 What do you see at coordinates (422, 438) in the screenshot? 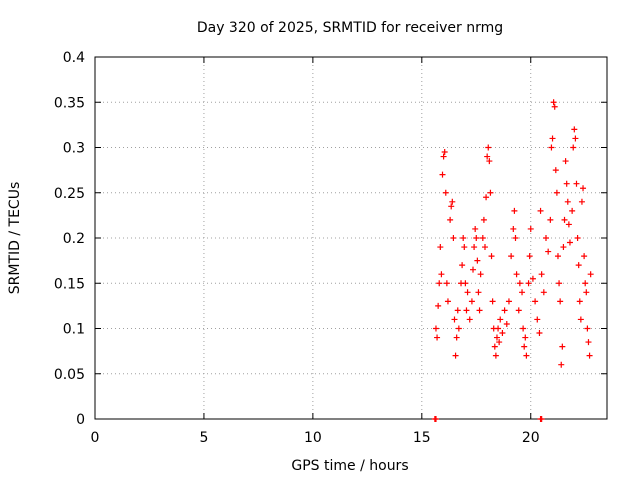
I see `x-tick-label: 15` at bounding box center [422, 438].